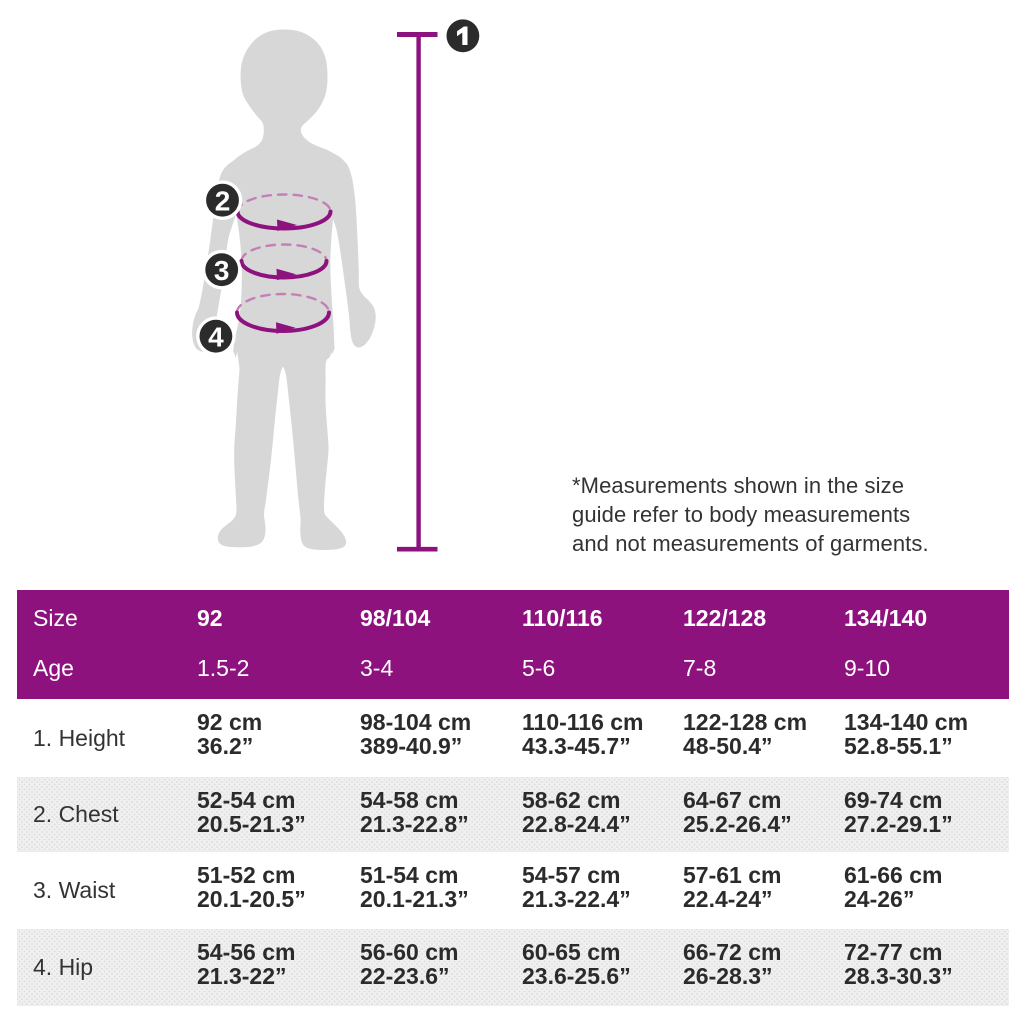  What do you see at coordinates (223, 200) in the screenshot?
I see `svg-text: 2` at bounding box center [223, 200].